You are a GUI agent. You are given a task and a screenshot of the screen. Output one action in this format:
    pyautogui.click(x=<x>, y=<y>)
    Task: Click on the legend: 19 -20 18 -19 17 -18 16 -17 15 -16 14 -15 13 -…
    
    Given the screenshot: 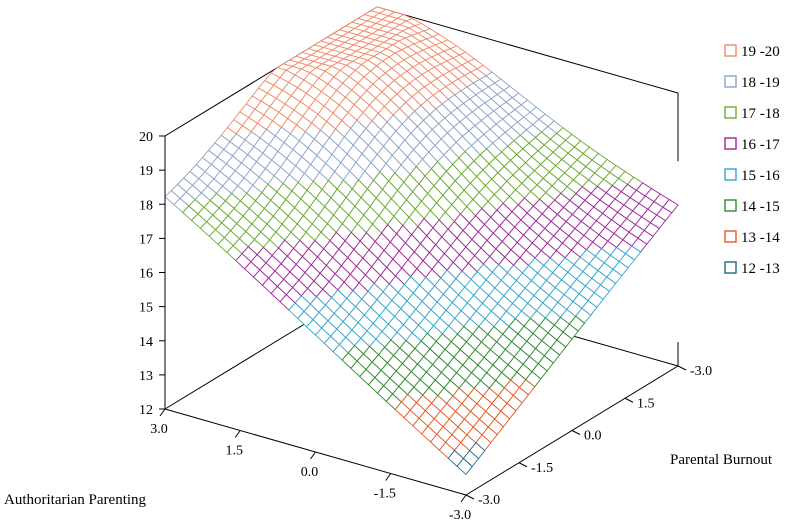 What is the action you would take?
    pyautogui.click(x=752, y=160)
    